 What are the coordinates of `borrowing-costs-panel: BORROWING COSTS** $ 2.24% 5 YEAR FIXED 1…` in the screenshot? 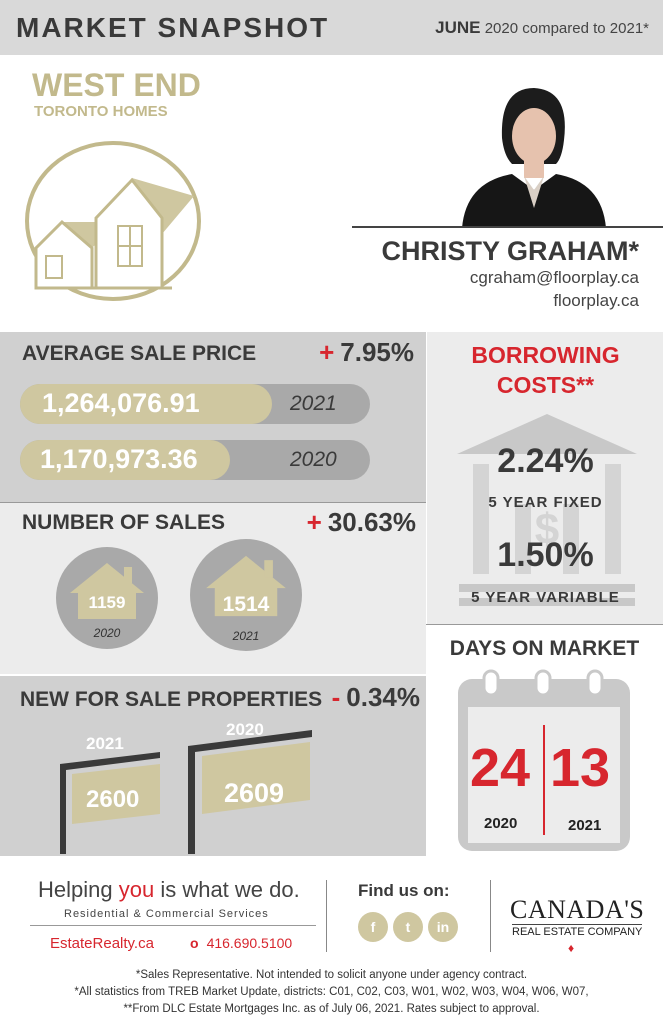 It's located at (544, 478).